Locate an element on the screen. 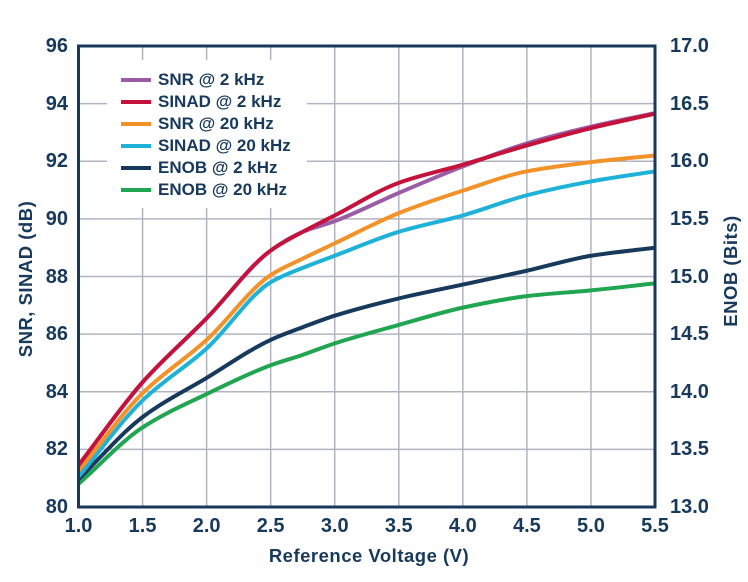 The height and width of the screenshot is (582, 748). legend-item-enob-2-khz: ENOB @ 2 kHz is located at coordinates (214, 168).